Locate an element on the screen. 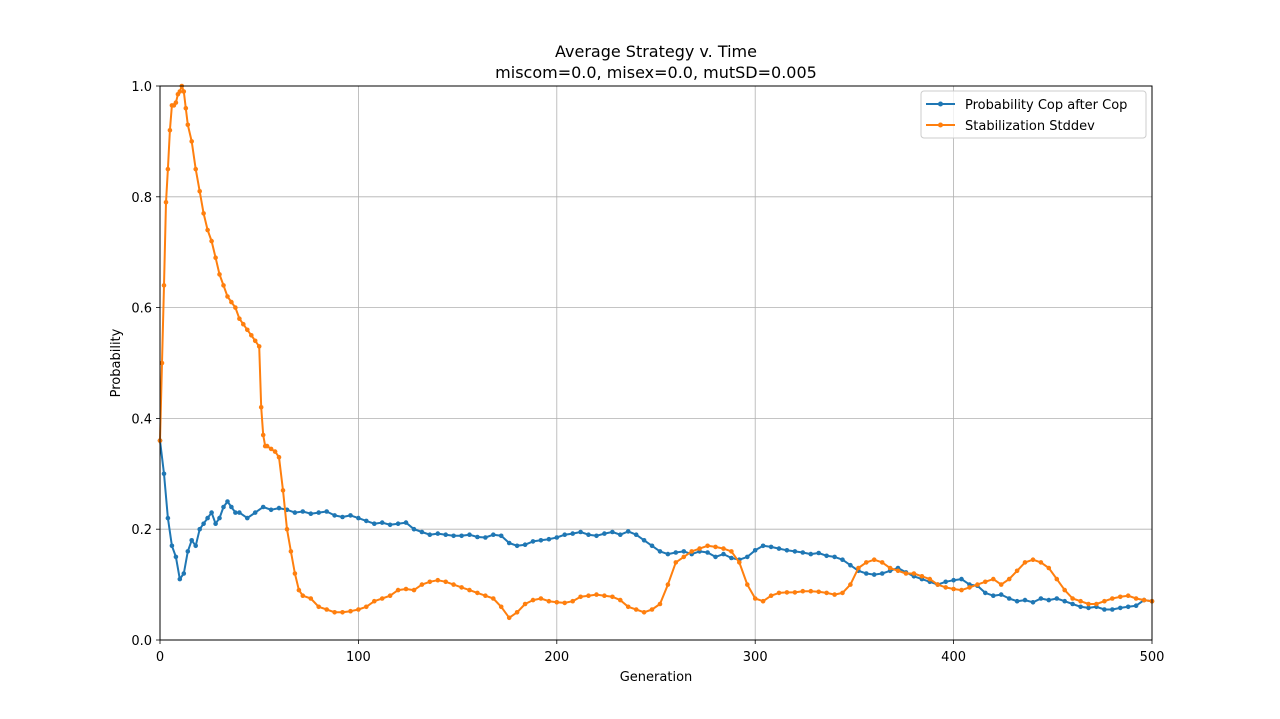  x-tick-label: 0 is located at coordinates (160, 657).